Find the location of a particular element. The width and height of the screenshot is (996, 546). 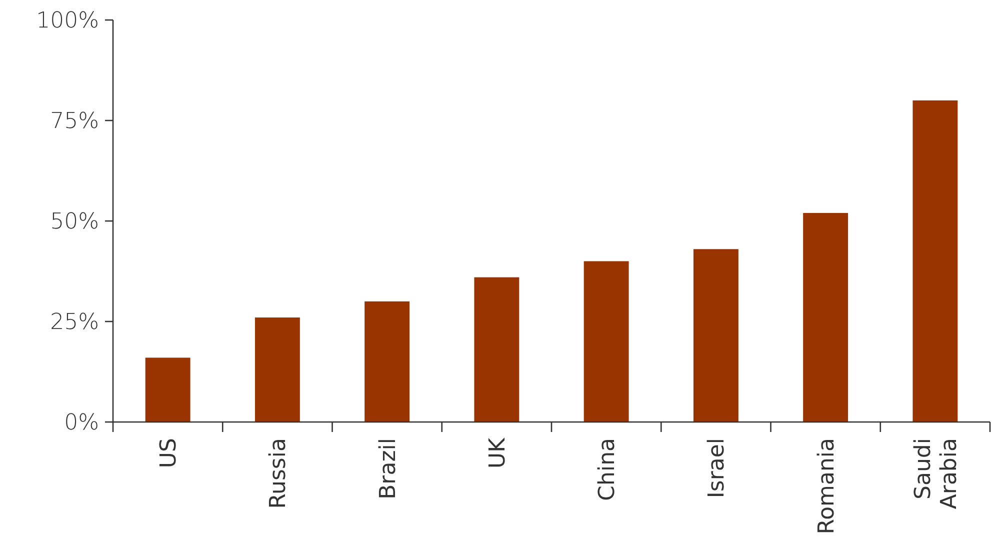

x-tick-label: US is located at coordinates (169, 453).